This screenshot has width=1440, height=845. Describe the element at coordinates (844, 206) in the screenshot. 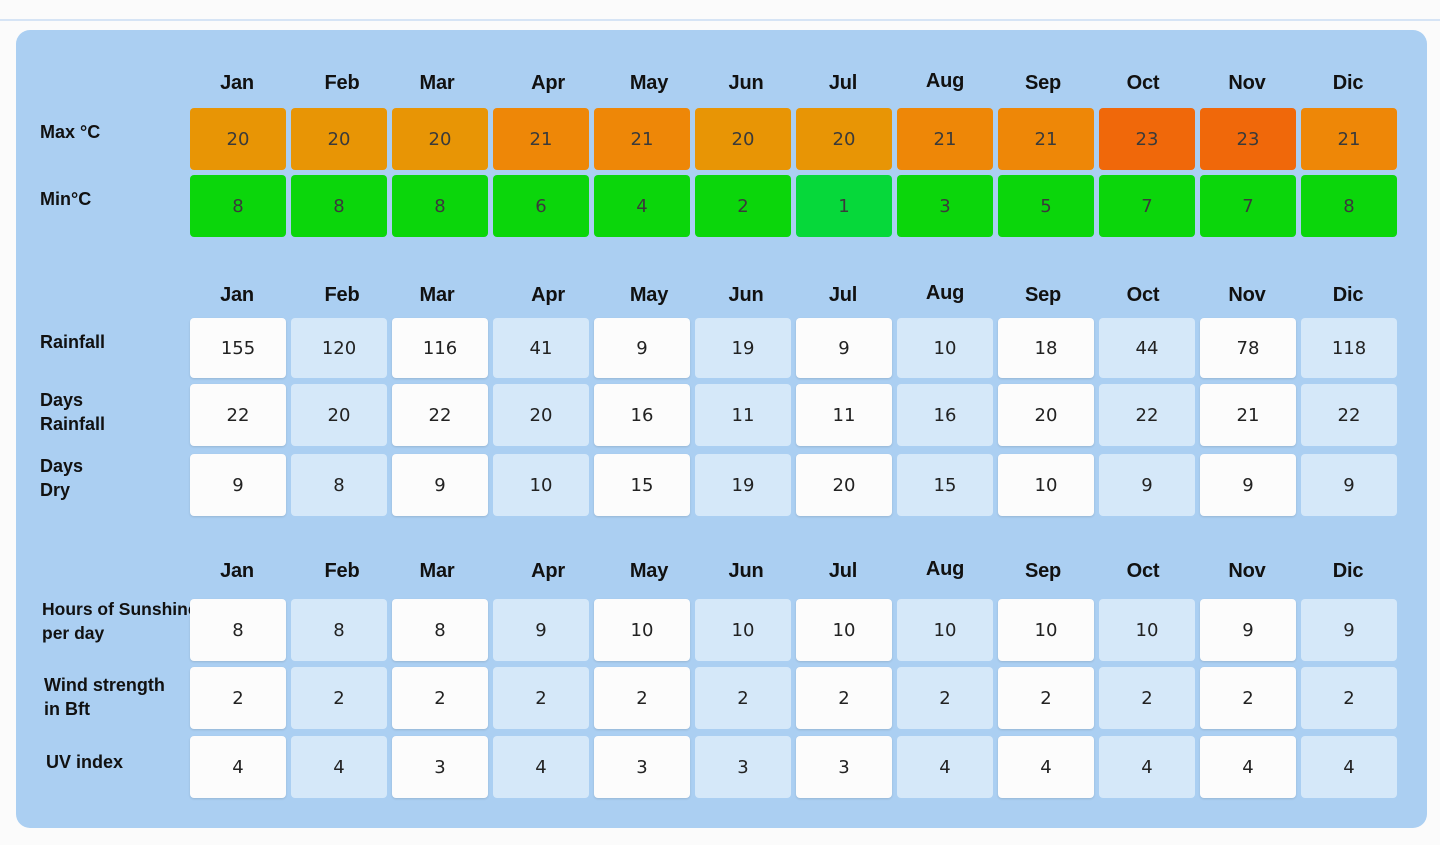

I see `value-cell: 1` at that location.